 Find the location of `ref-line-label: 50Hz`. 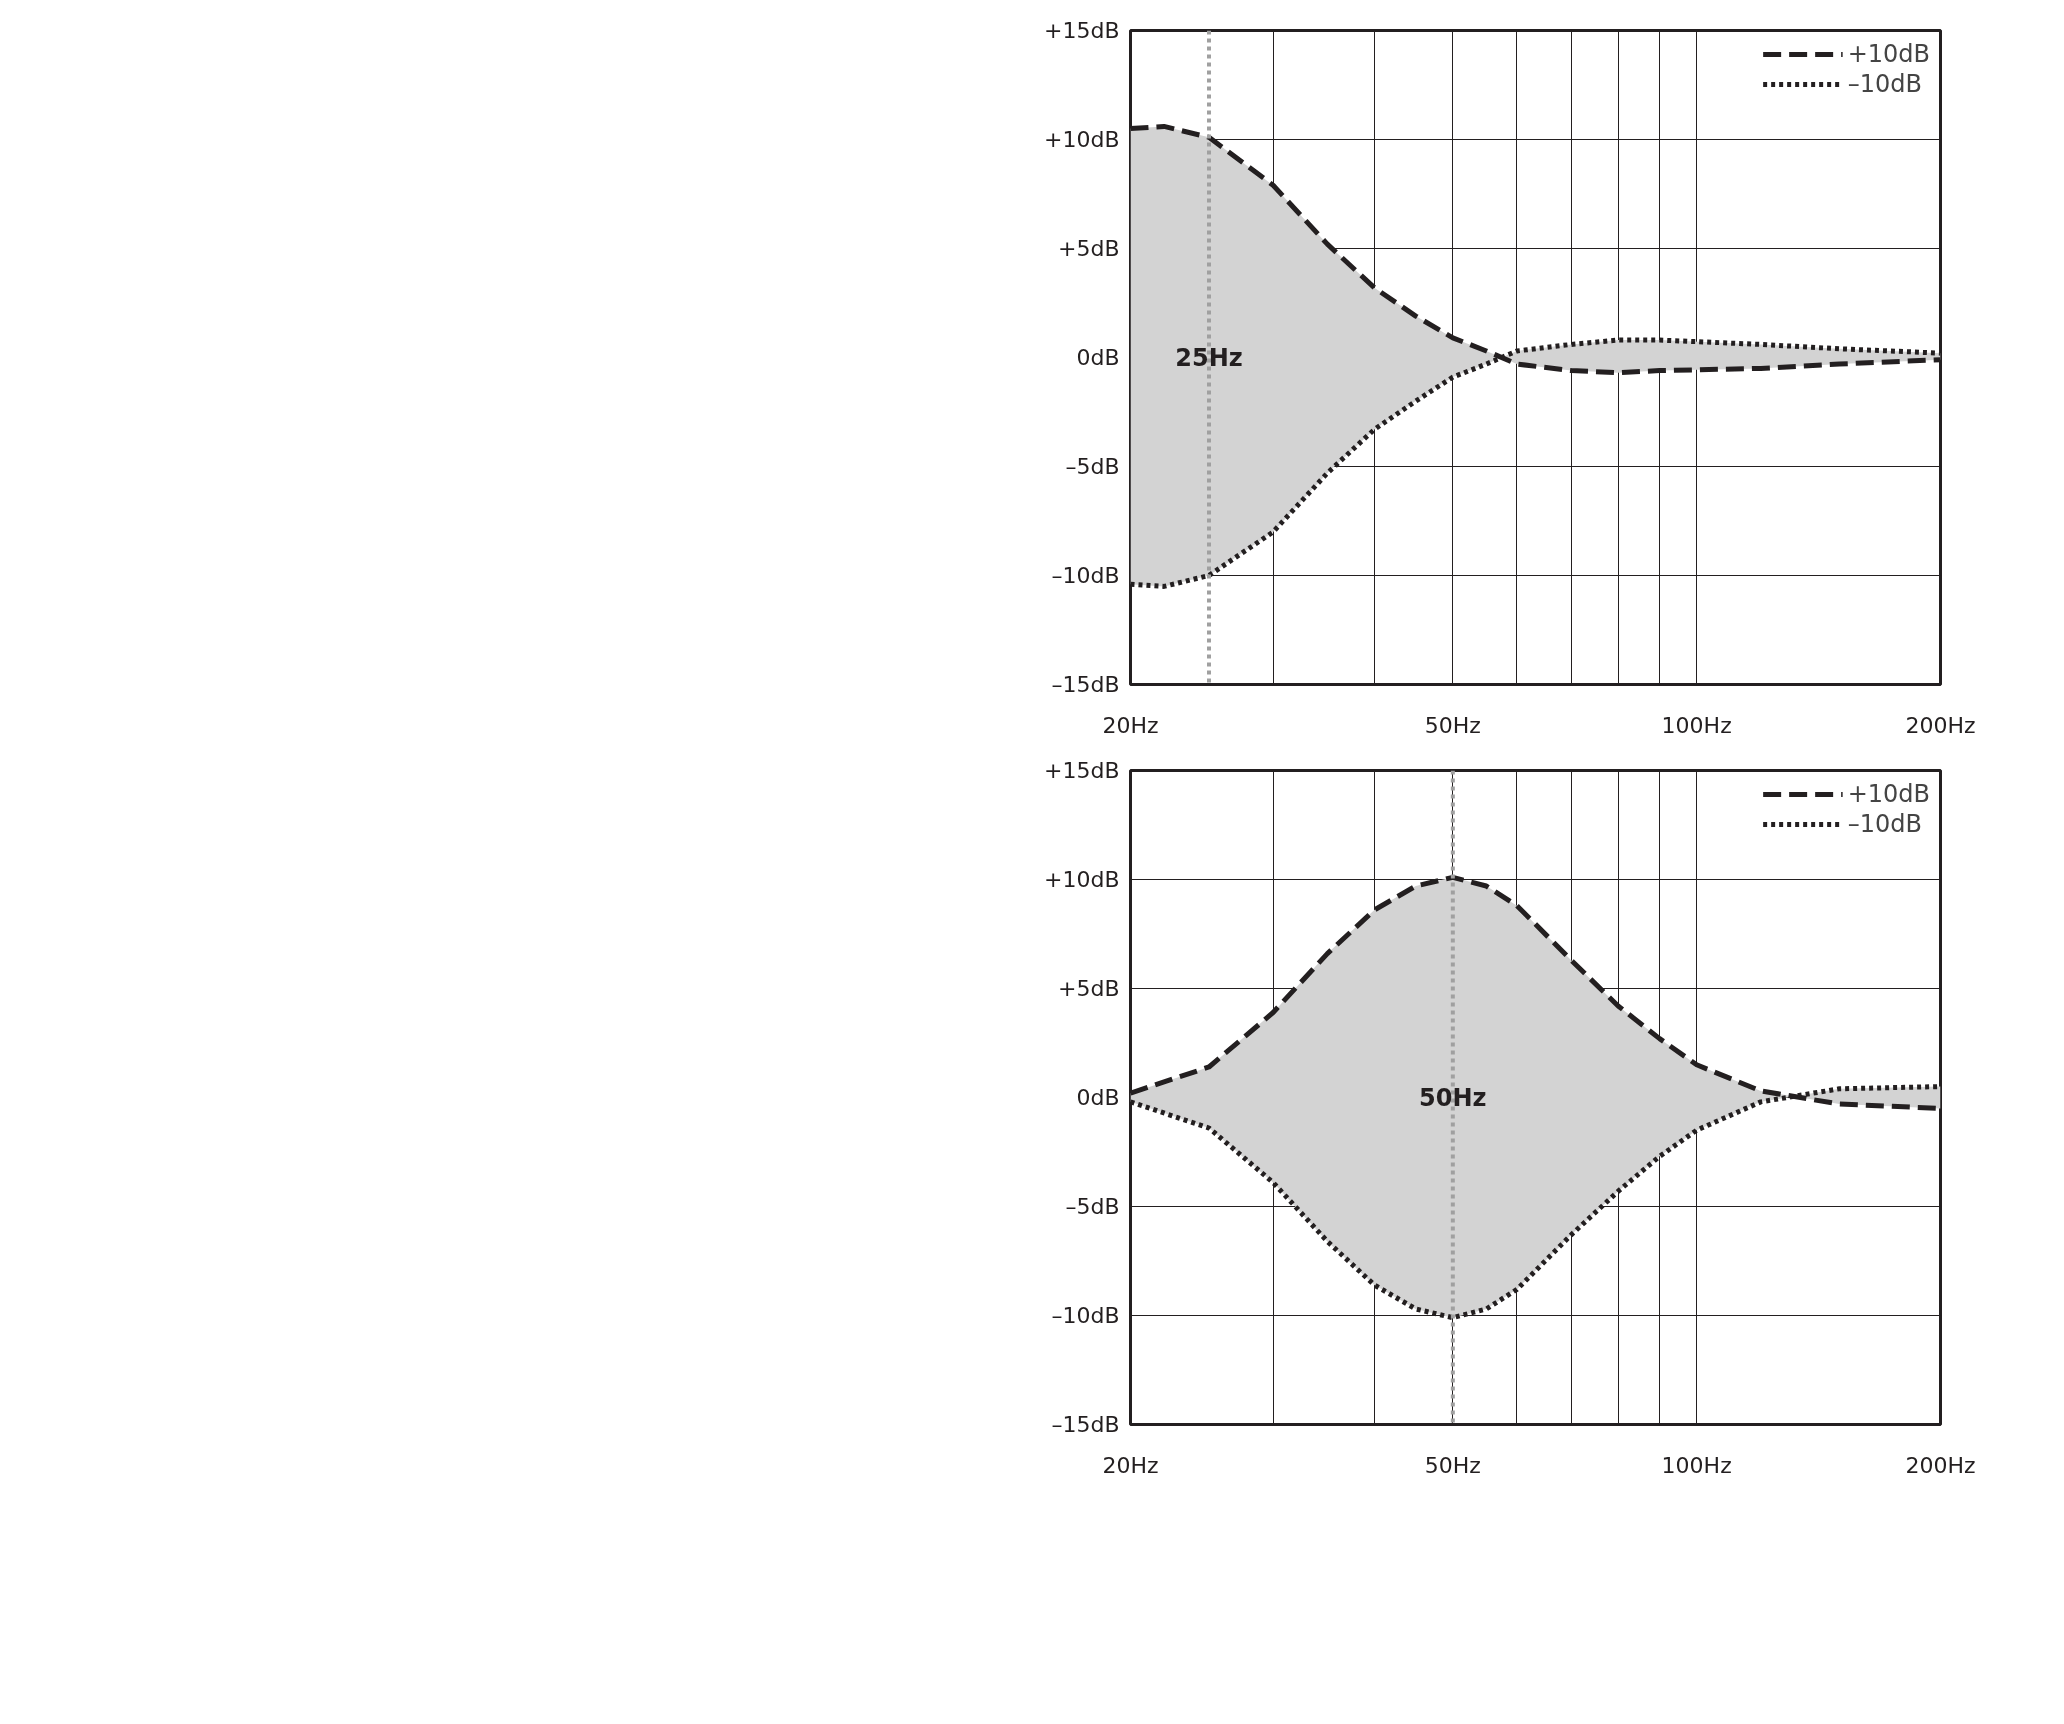

ref-line-label: 50Hz is located at coordinates (1453, 1097).